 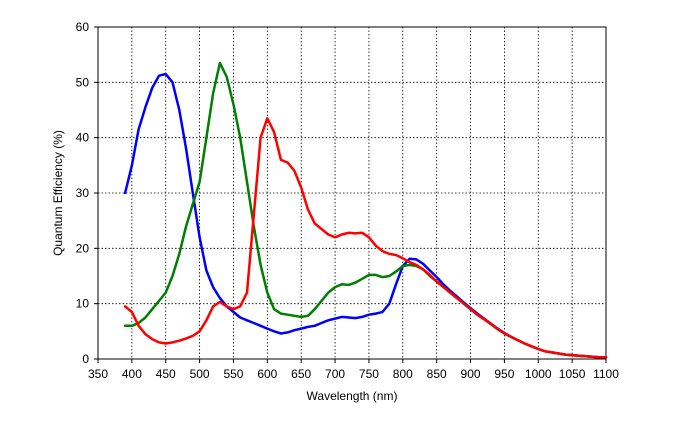 I want to click on y-tick-label-5: 50, so click(x=83, y=82).